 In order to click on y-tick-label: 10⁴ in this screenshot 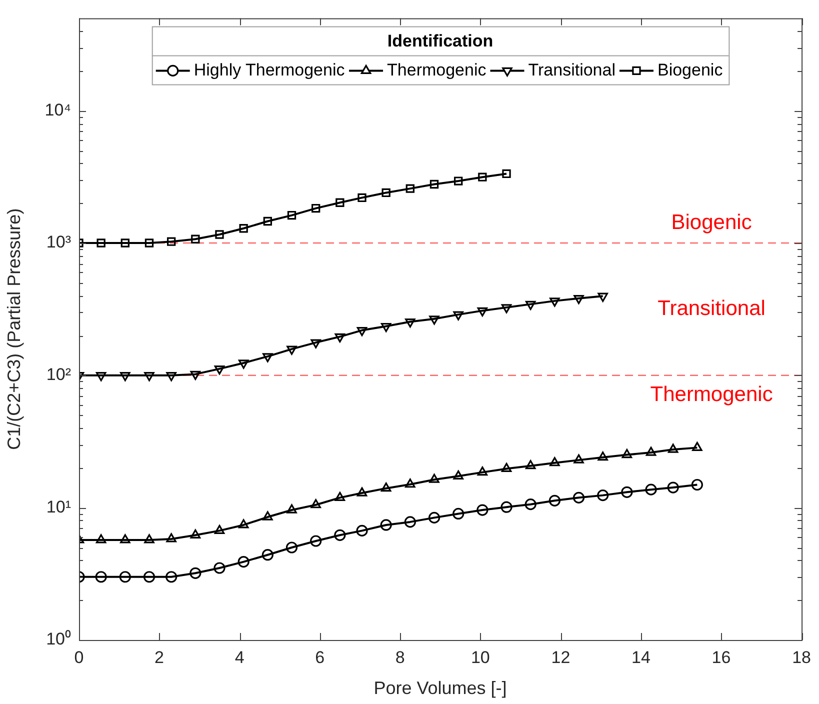, I will do `click(57, 110)`.